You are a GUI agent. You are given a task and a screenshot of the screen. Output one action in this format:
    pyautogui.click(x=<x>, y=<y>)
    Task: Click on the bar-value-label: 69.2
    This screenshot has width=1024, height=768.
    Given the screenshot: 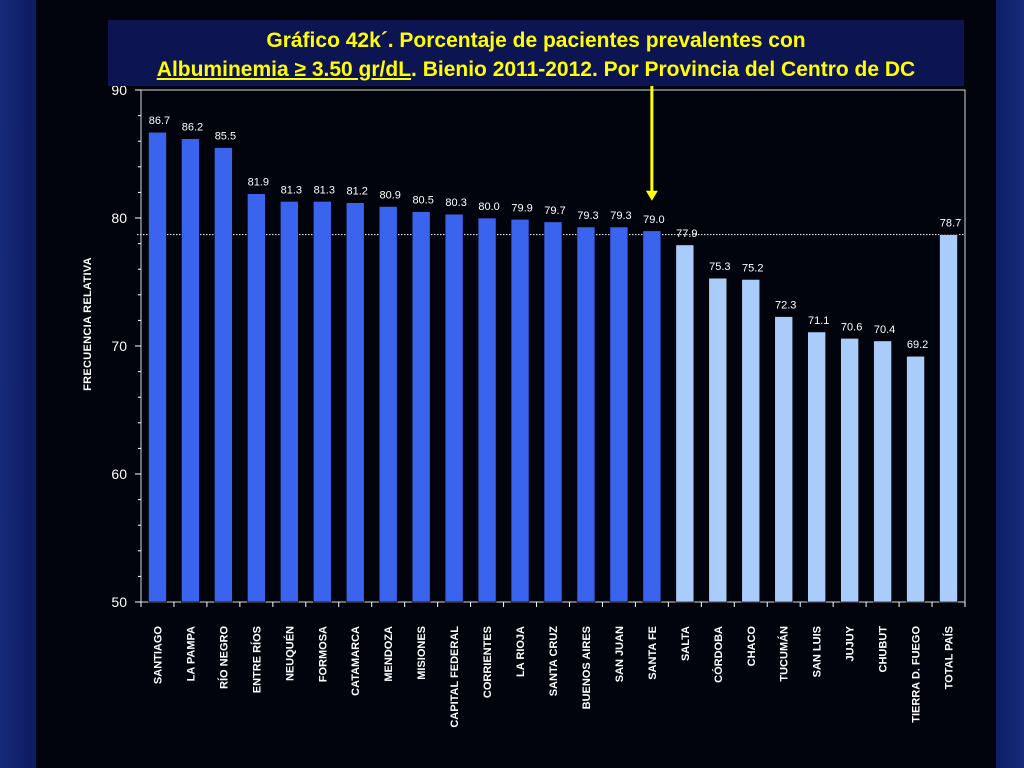 What is the action you would take?
    pyautogui.click(x=917, y=345)
    